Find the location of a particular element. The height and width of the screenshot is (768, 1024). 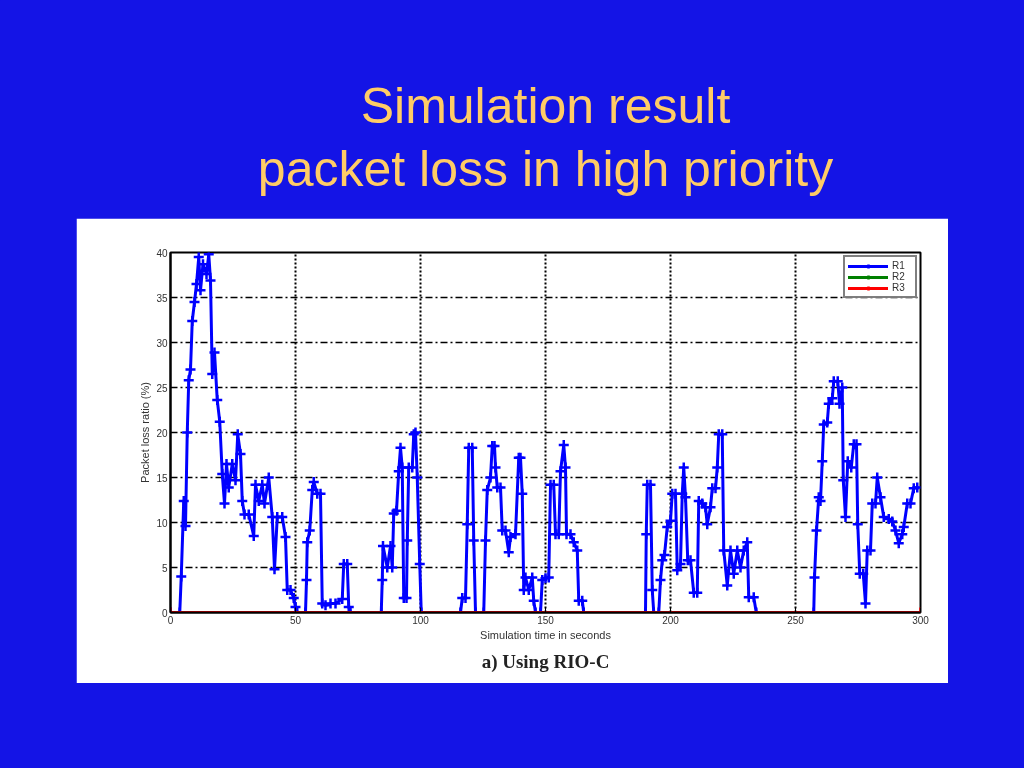

legend-label: R1 is located at coordinates (899, 265).